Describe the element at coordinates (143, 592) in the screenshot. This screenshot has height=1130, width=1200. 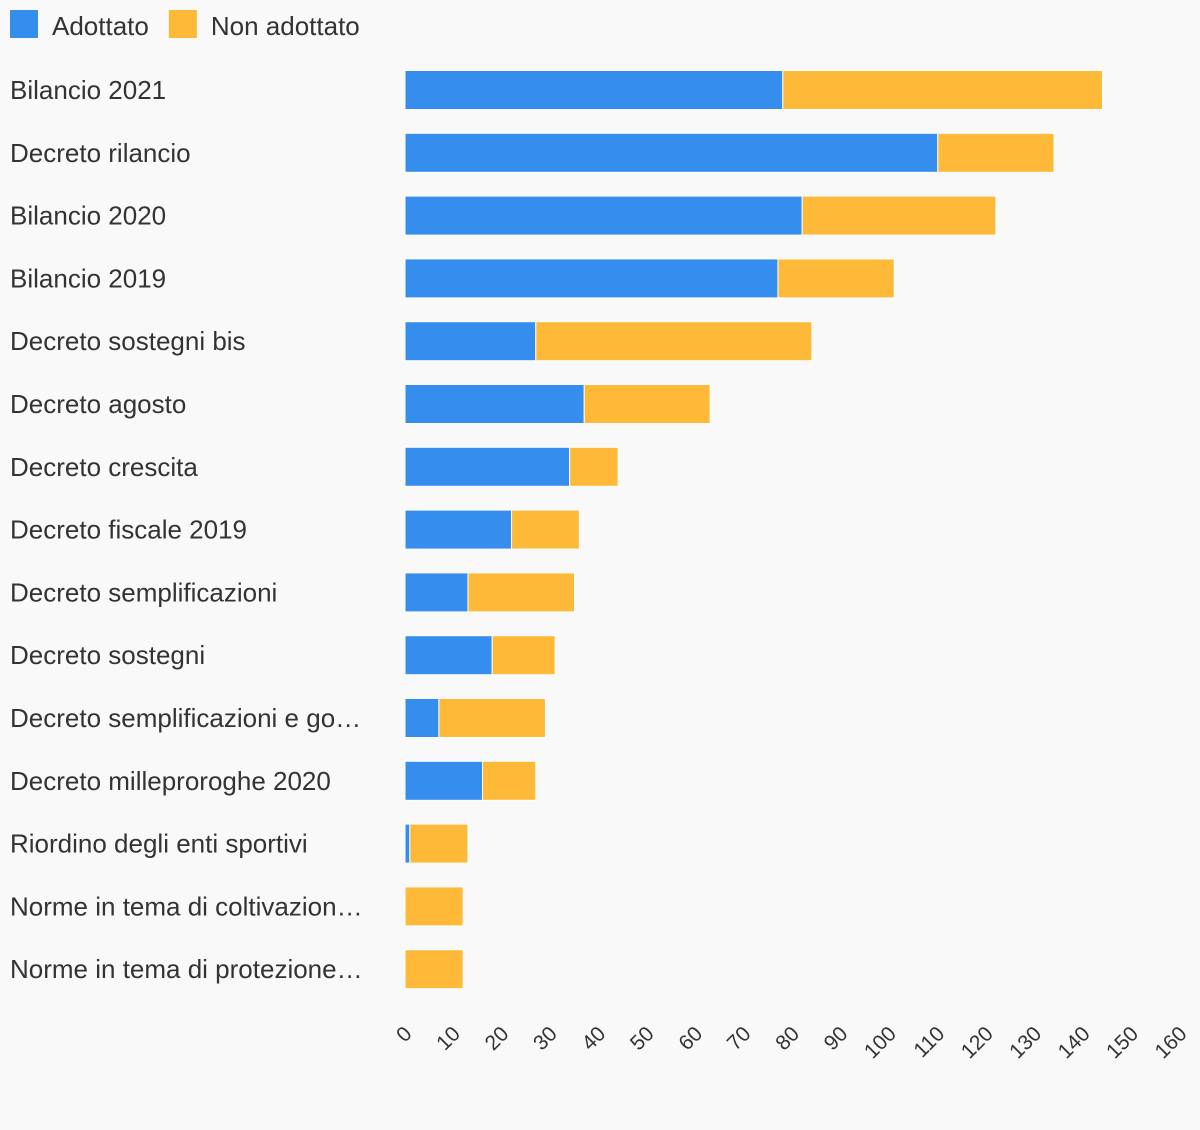
I see `category-label: Decreto semplificazioni` at that location.